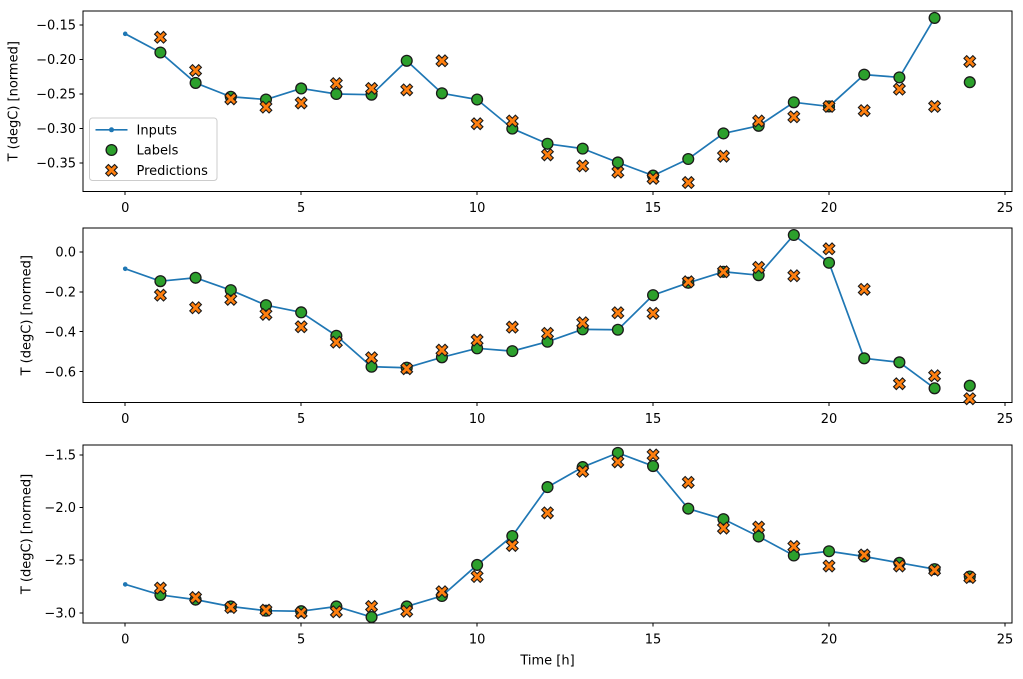 This screenshot has width=1023, height=679. Describe the element at coordinates (111, 150) in the screenshot. I see `legend-labels-marker-sample` at that location.